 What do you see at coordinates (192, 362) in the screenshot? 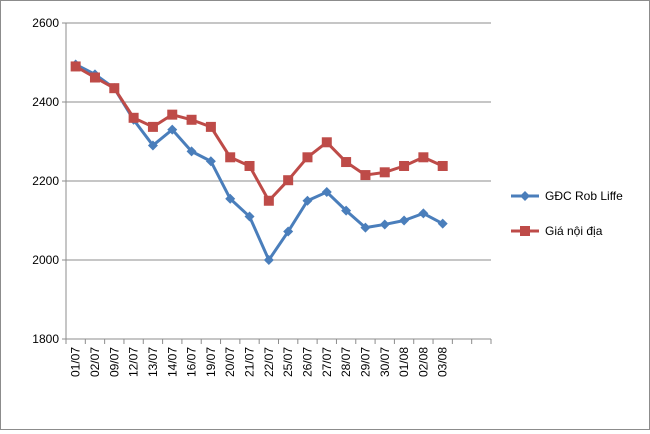
I see `x-tick-label: 16/07` at bounding box center [192, 362].